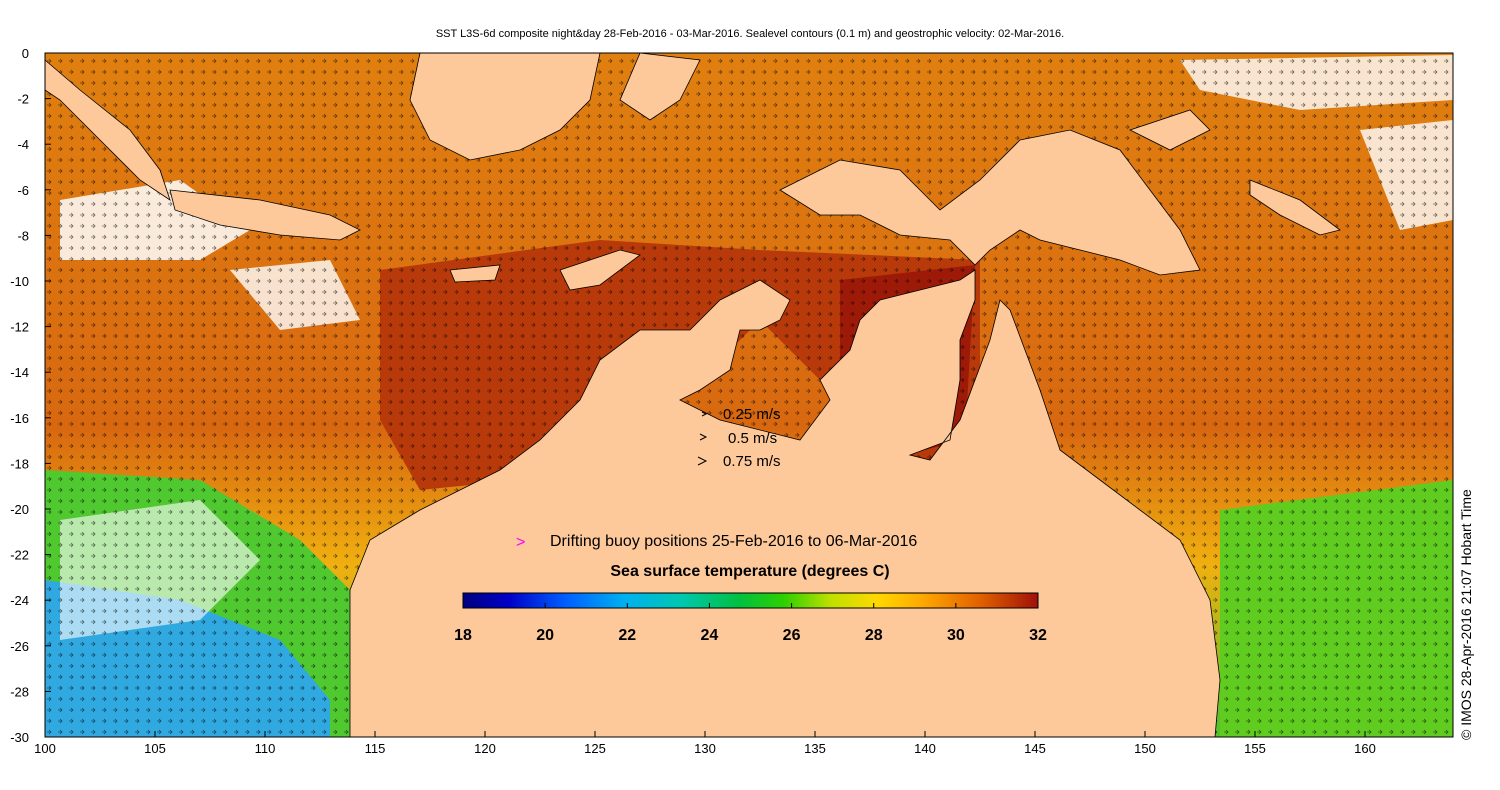  I want to click on colorbar-tick-label: 26, so click(792, 635).